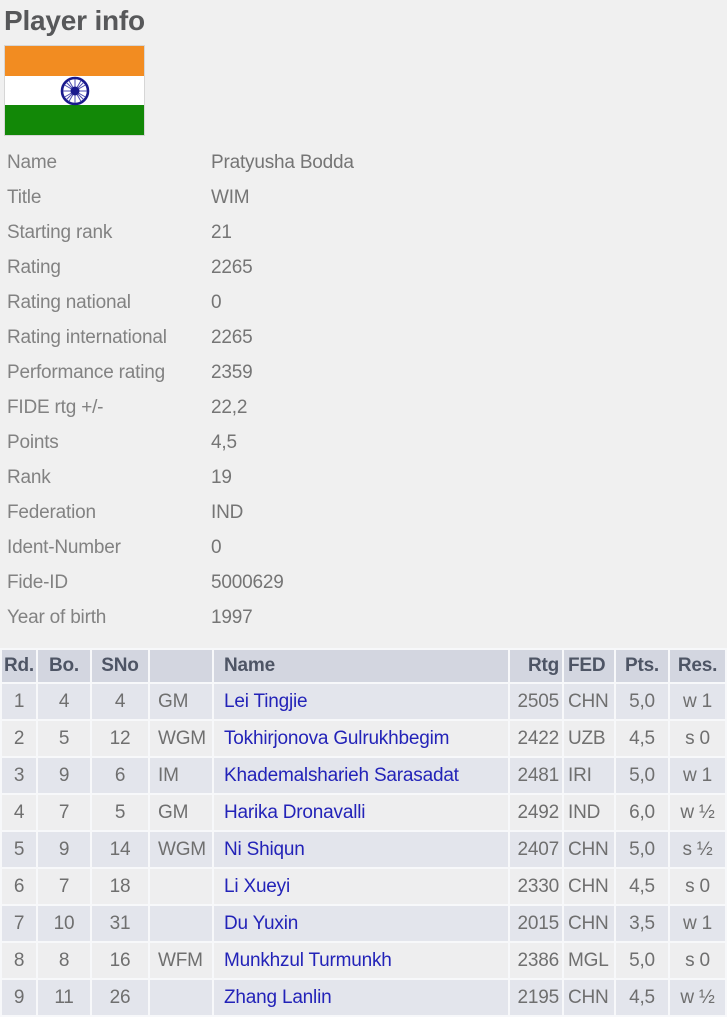  Describe the element at coordinates (361, 886) in the screenshot. I see `cell-name: Li Xueyi` at that location.